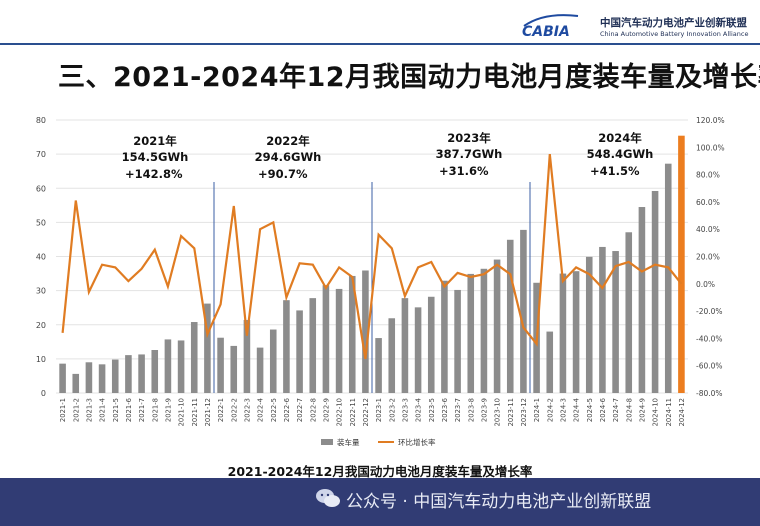 The width and height of the screenshot is (760, 526). I want to click on annotation-year: 2024年, so click(620, 138).